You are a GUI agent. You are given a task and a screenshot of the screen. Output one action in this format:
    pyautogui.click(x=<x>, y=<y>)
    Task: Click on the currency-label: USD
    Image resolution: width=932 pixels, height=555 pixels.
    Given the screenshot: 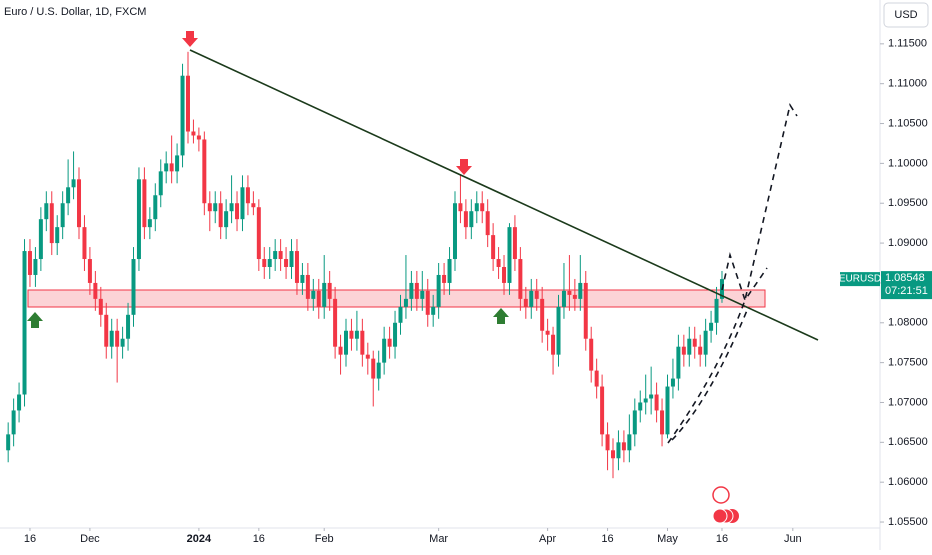 What is the action you would take?
    pyautogui.click(x=905, y=15)
    